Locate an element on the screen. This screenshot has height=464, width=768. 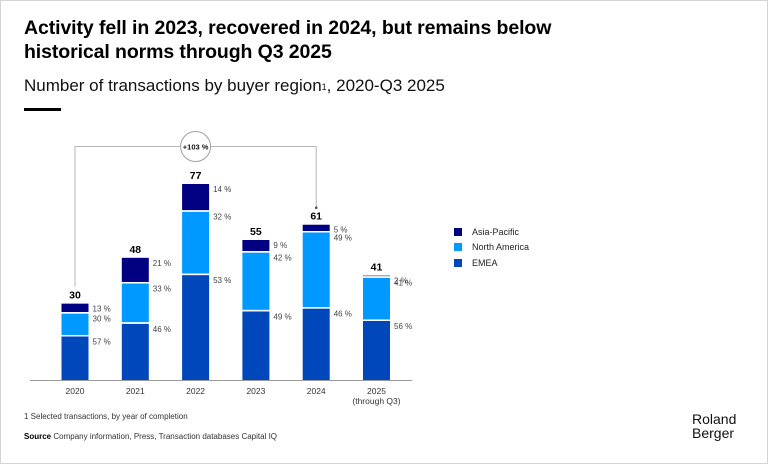
pct-label-north-america-2020: 30 % is located at coordinates (102, 319).